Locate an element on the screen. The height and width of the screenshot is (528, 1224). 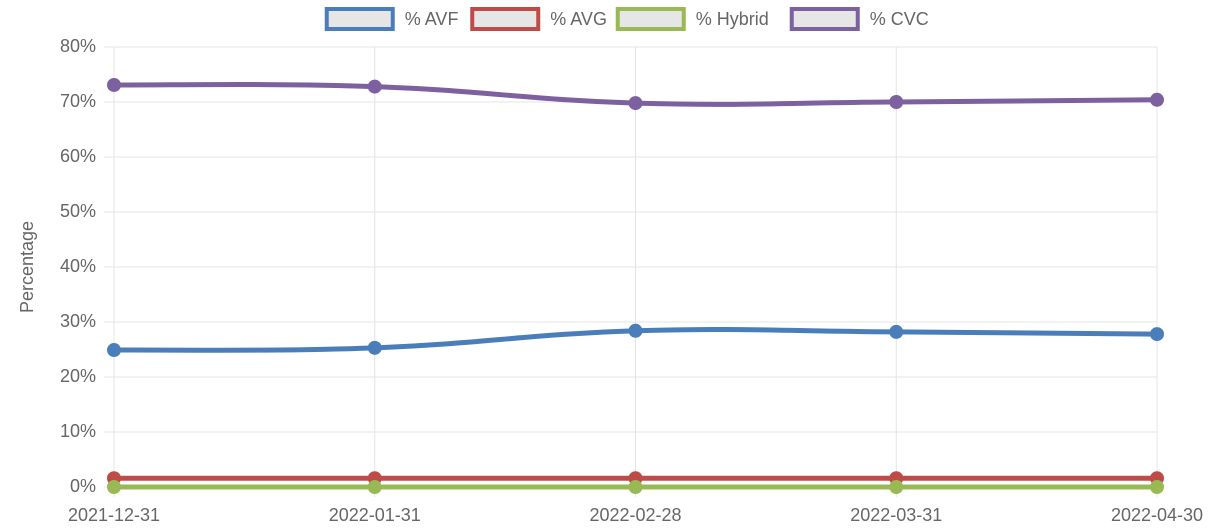
y-tick-label: 70% is located at coordinates (78, 101).